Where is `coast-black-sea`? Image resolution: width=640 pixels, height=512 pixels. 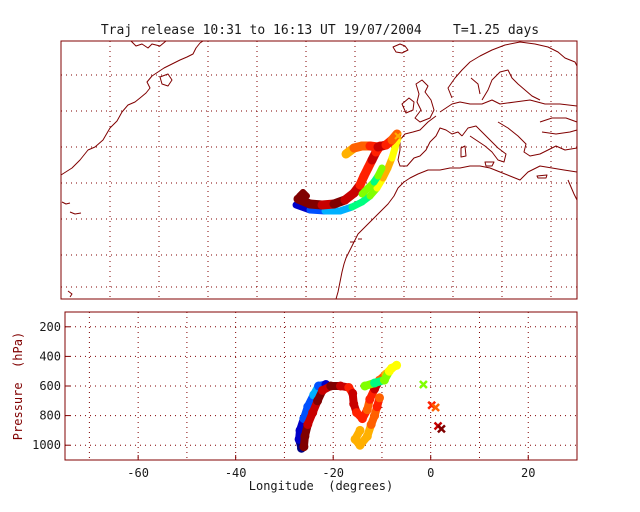
coast-black-sea is located at coordinates (558, 126).